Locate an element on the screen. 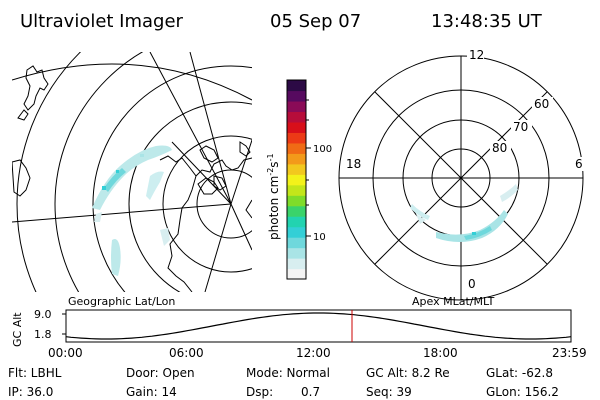 The height and width of the screenshot is (400, 600). altitude-plot-frame is located at coordinates (318, 326).